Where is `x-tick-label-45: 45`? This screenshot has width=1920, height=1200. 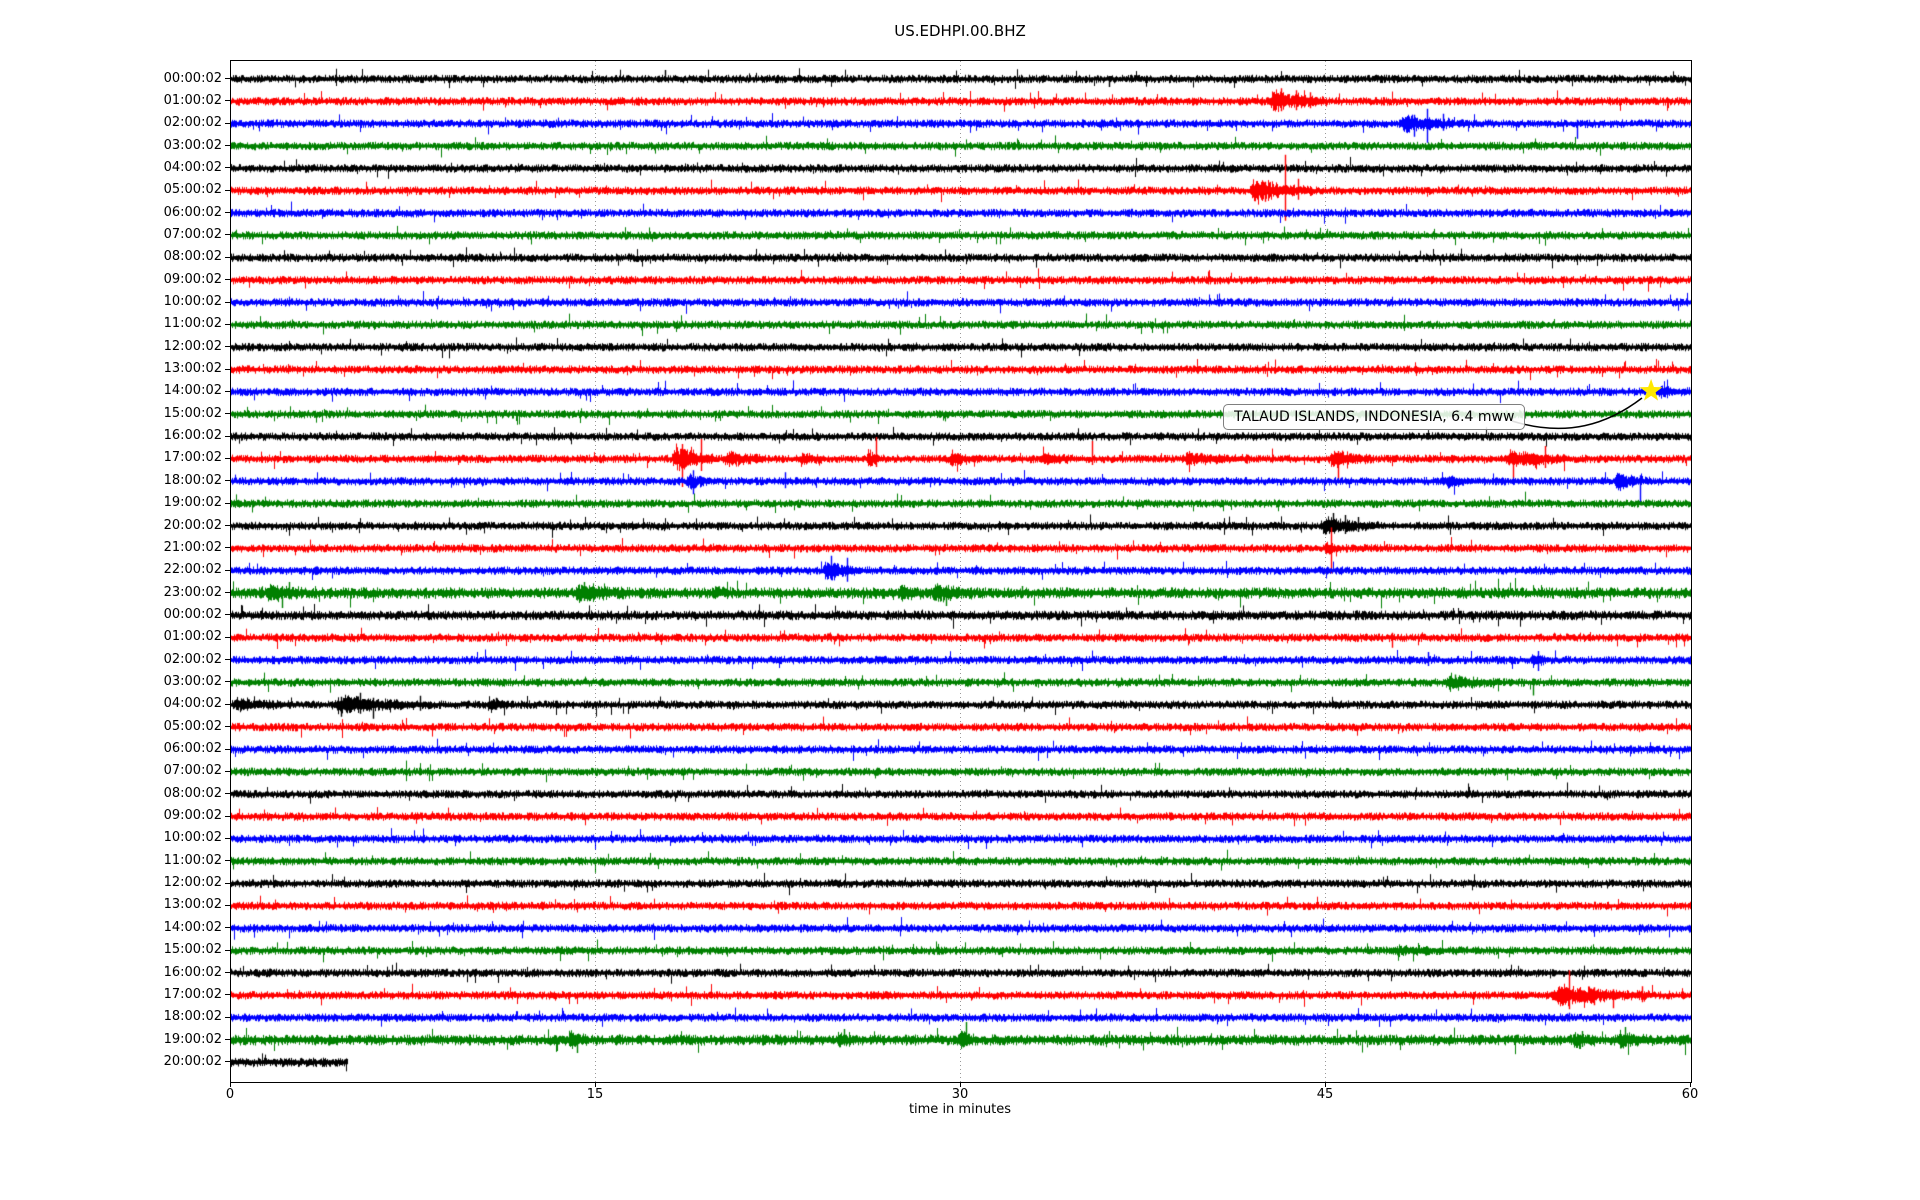
x-tick-label-45: 45 is located at coordinates (1325, 1094).